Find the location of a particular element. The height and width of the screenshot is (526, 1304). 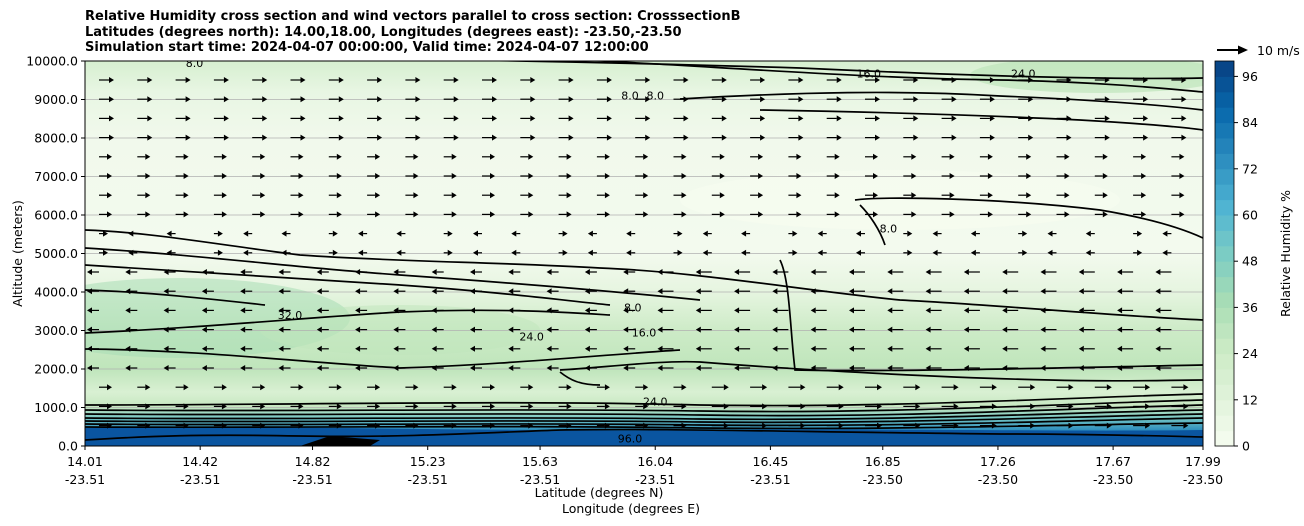

colorbar: 0 12 24 36 48 60 72 84 96 Relative Humidity % is located at coordinates (1253, 257).